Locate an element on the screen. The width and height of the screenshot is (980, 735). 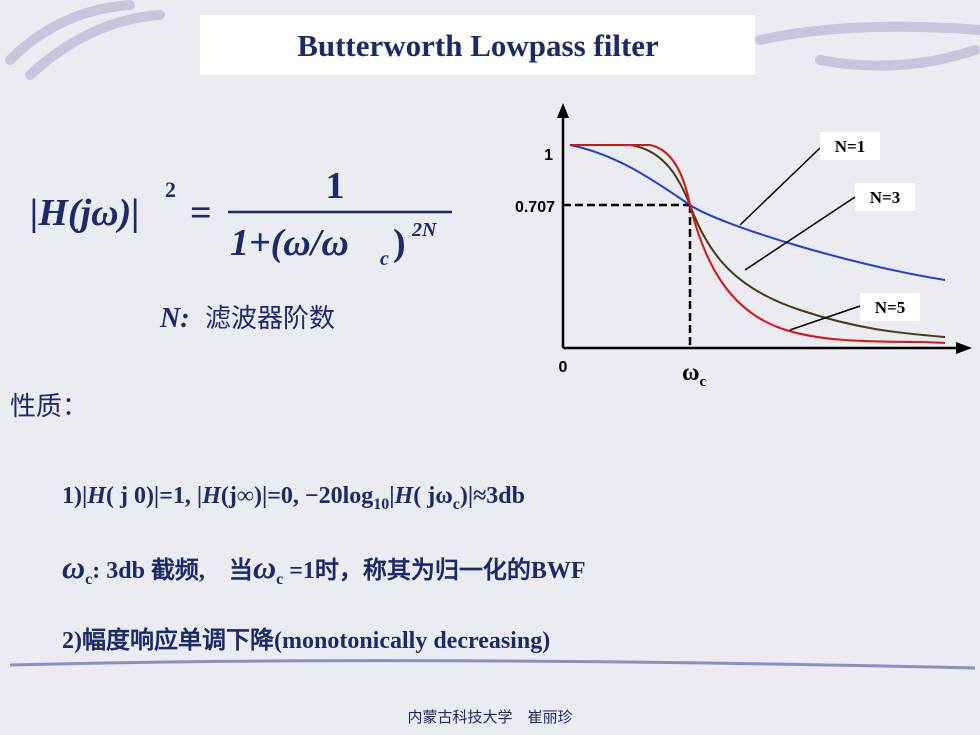
text-segment: )|≈3db is located at coordinates (492, 496).